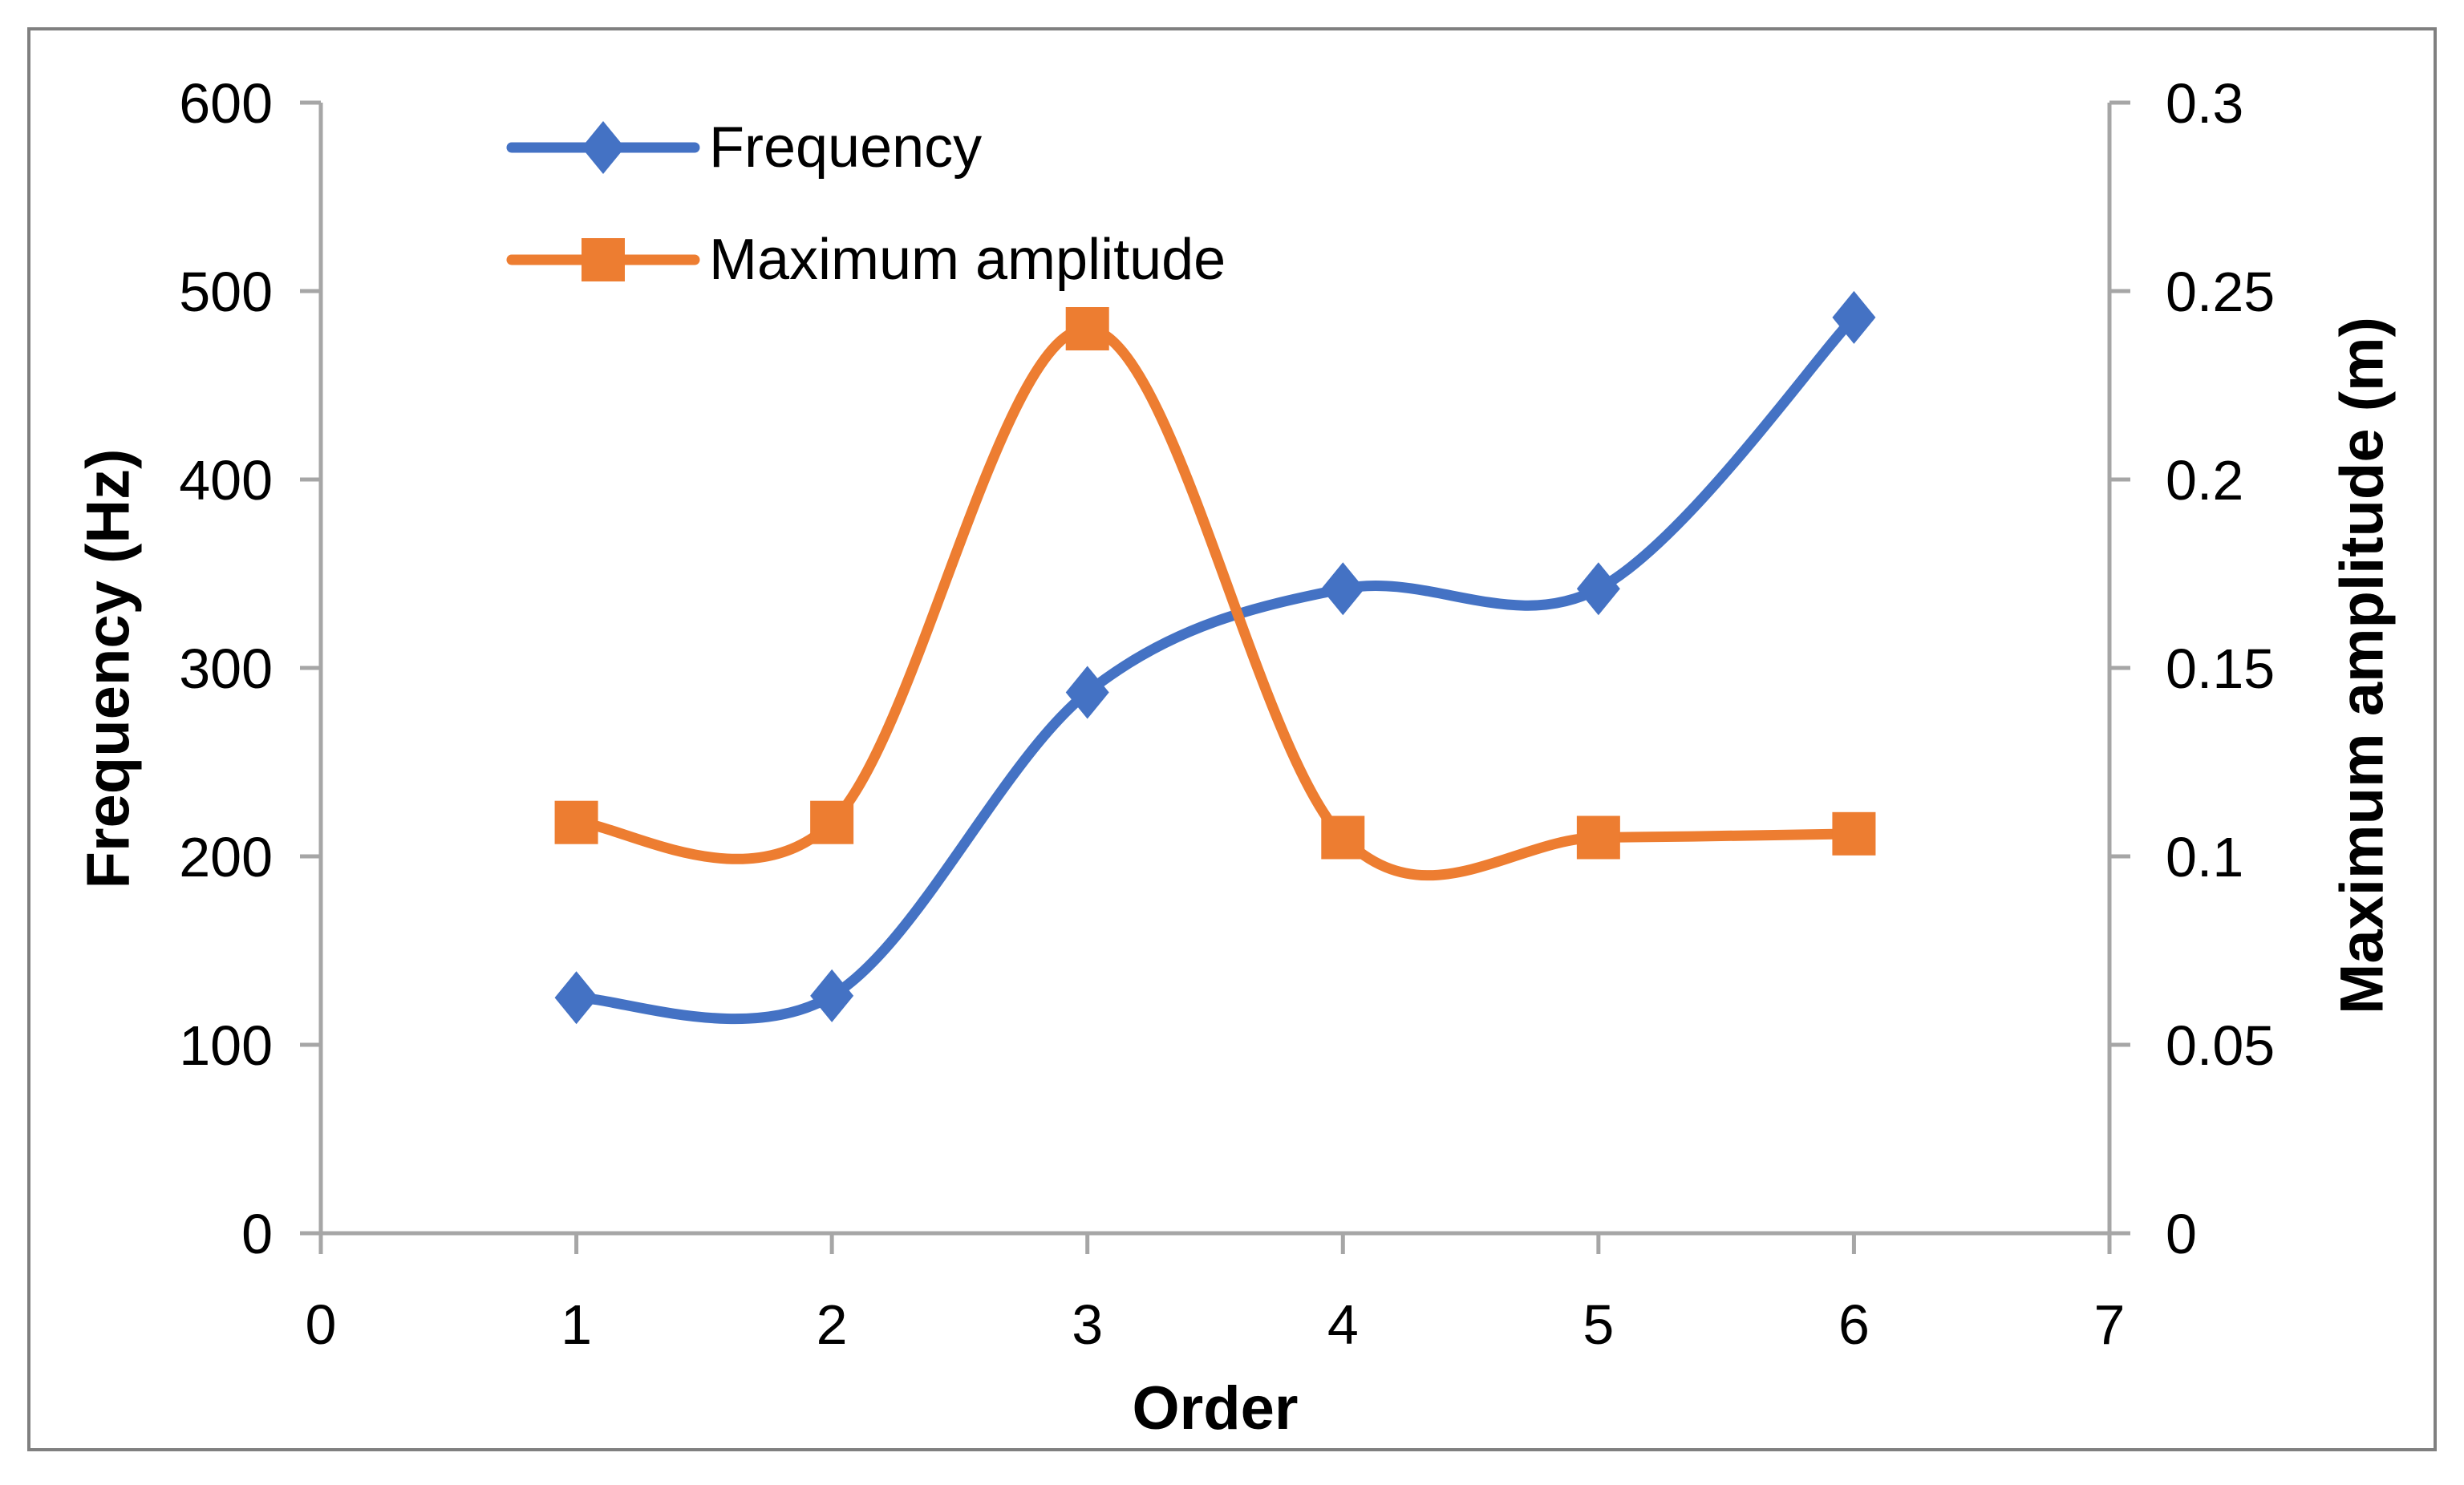  Describe the element at coordinates (226, 292) in the screenshot. I see `y-left-tick-label: 500` at that location.